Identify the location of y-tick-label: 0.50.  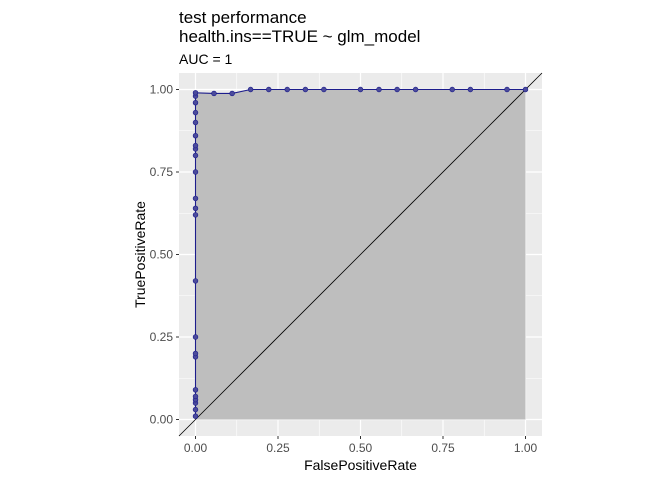
(162, 255).